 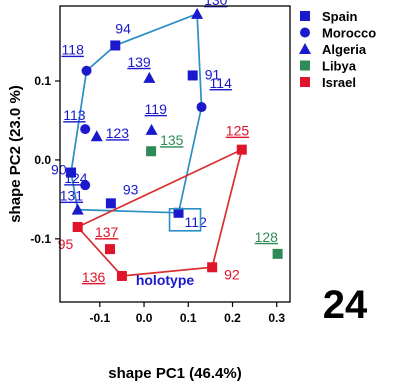 What do you see at coordinates (305, 65) in the screenshot?
I see `legend-marker-libya` at bounding box center [305, 65].